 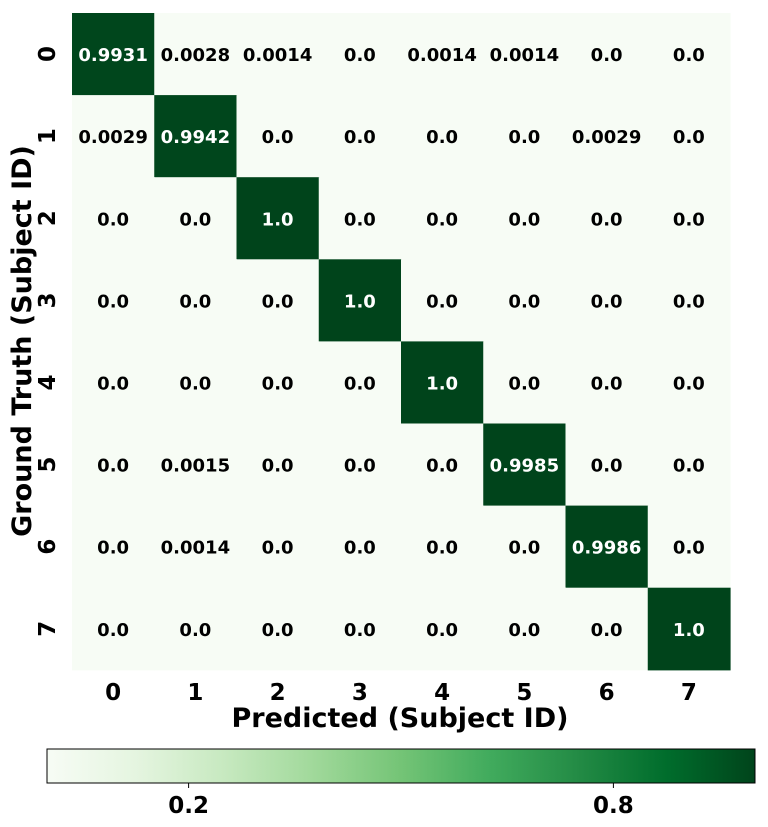 What do you see at coordinates (613, 806) in the screenshot?
I see `colorbar-tick-label: 0.8` at bounding box center [613, 806].